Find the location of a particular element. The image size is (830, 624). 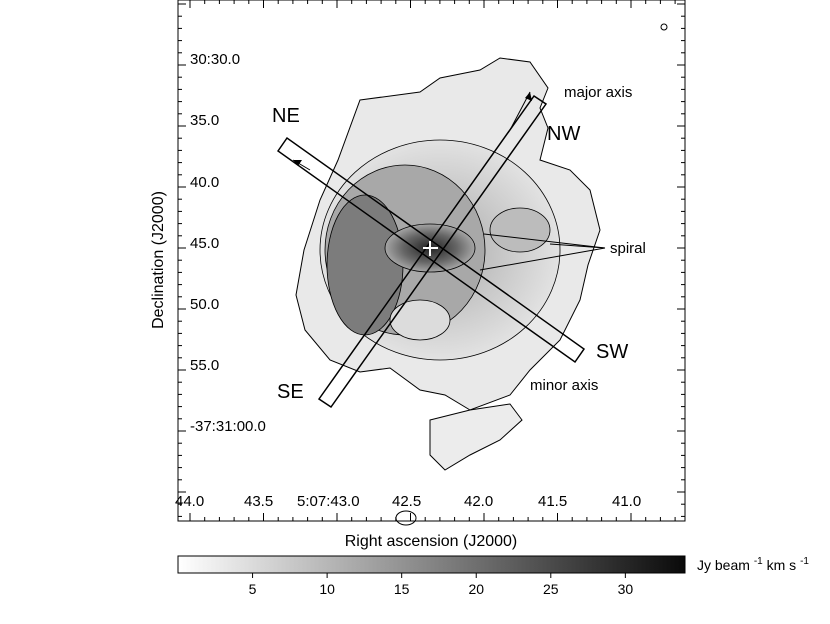

southern-extension is located at coordinates (476, 437).